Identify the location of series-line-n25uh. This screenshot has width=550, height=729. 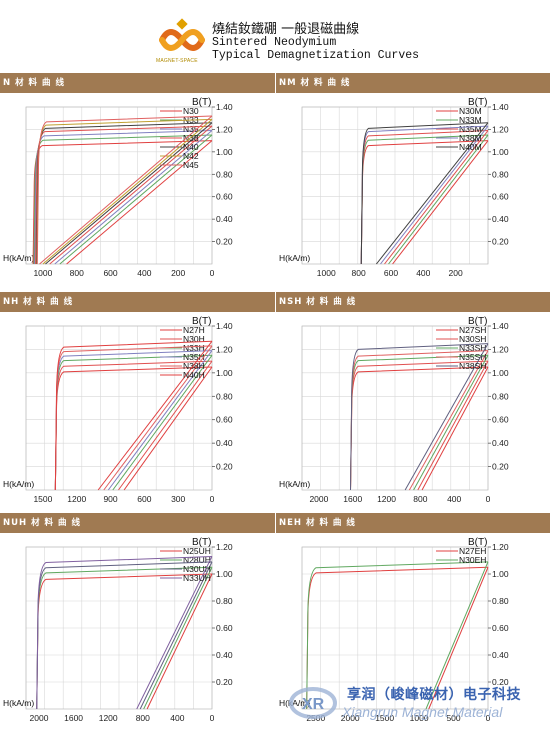
(179, 641).